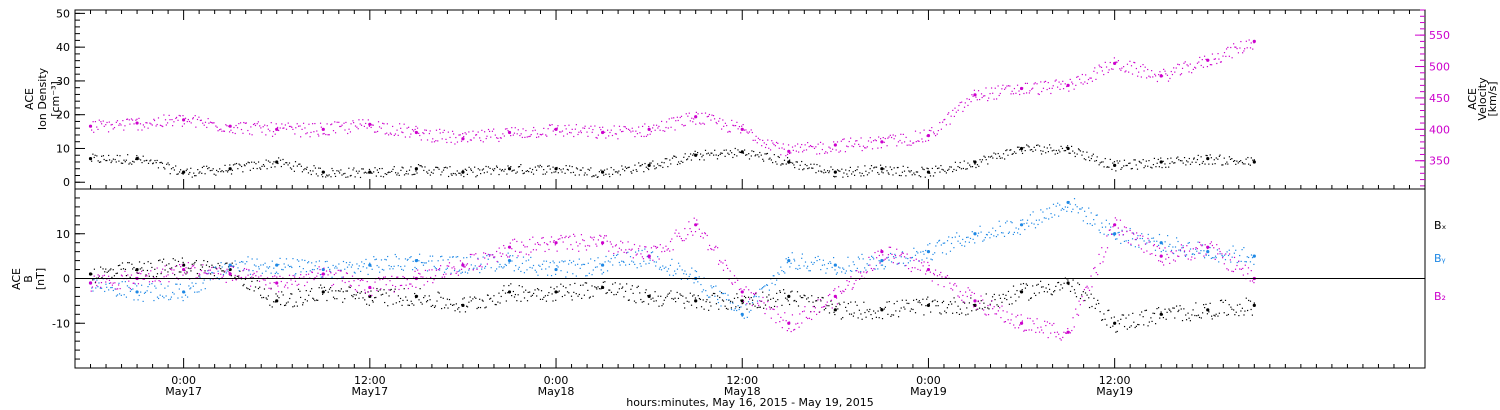  I want to click on velocity-tick-label: 450, so click(1439, 98).